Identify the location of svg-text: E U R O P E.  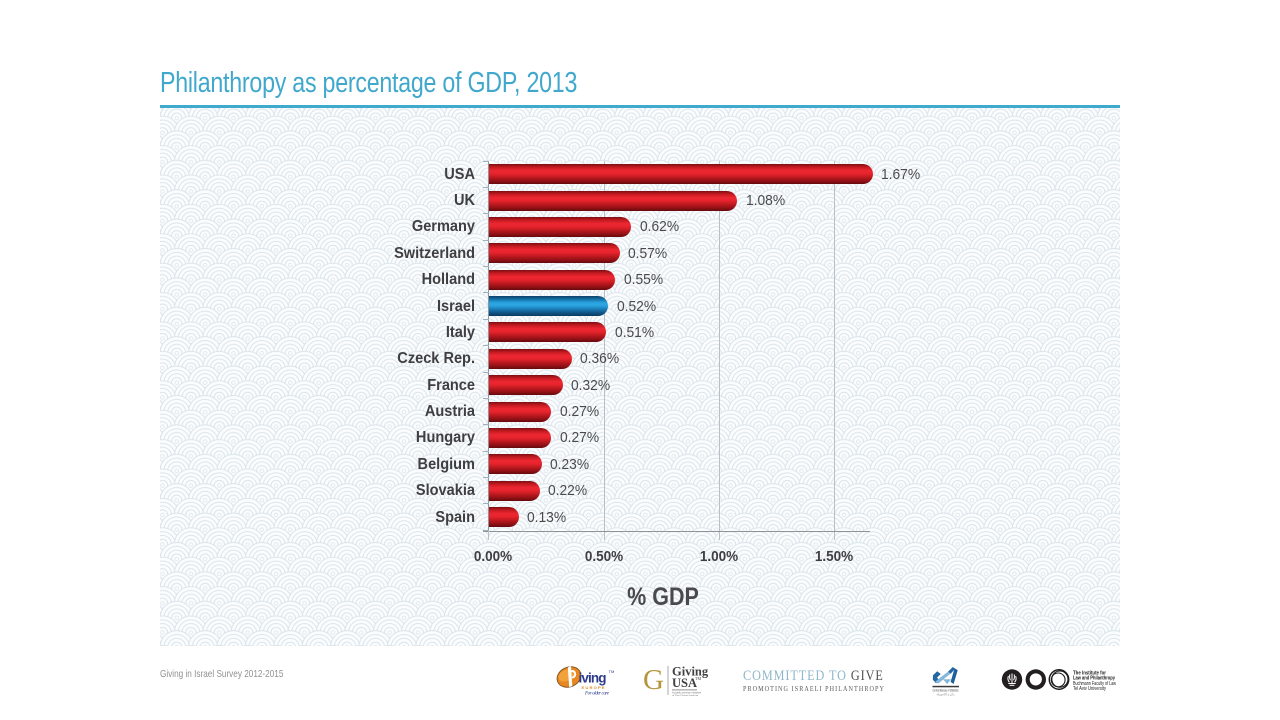
(594, 688).